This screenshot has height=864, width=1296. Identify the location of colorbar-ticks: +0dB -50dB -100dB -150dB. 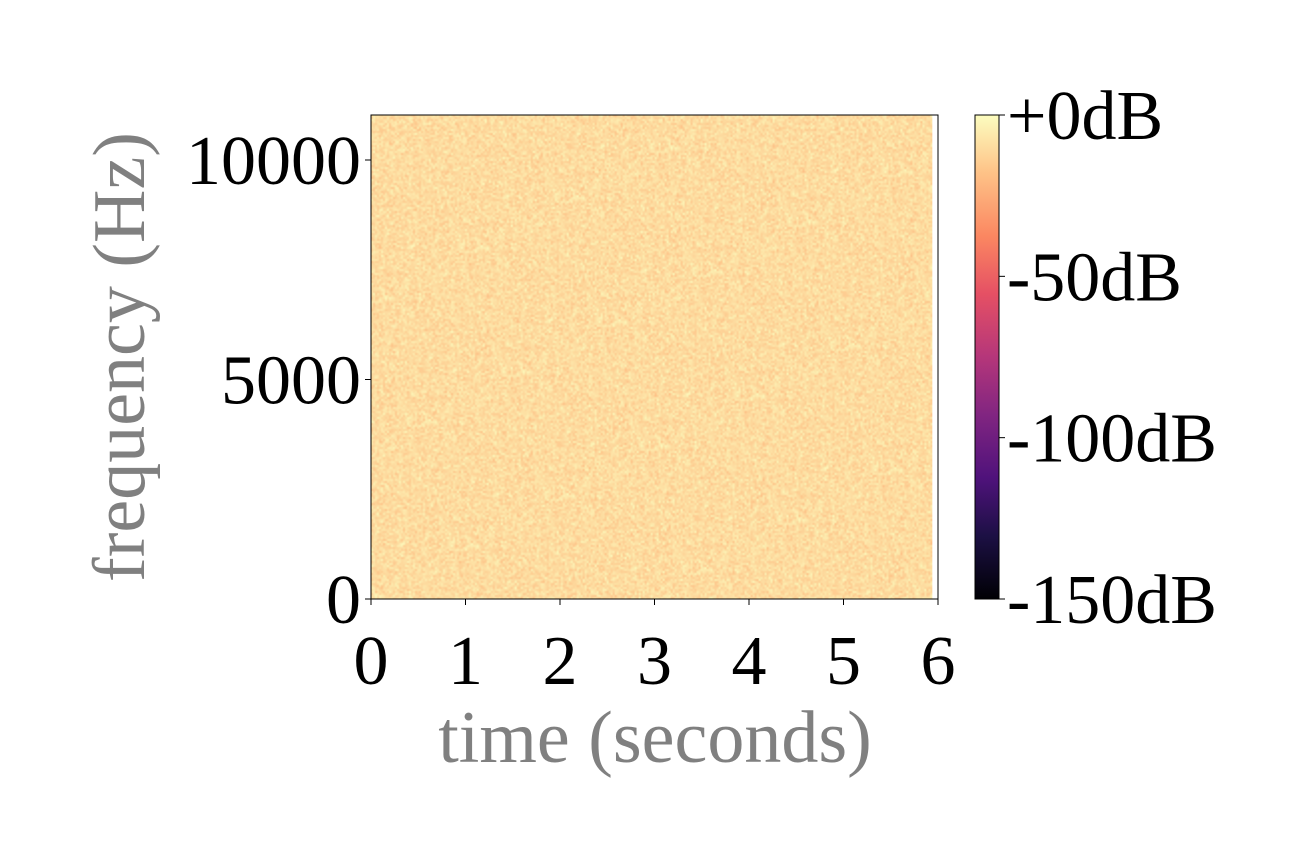
(1108, 358).